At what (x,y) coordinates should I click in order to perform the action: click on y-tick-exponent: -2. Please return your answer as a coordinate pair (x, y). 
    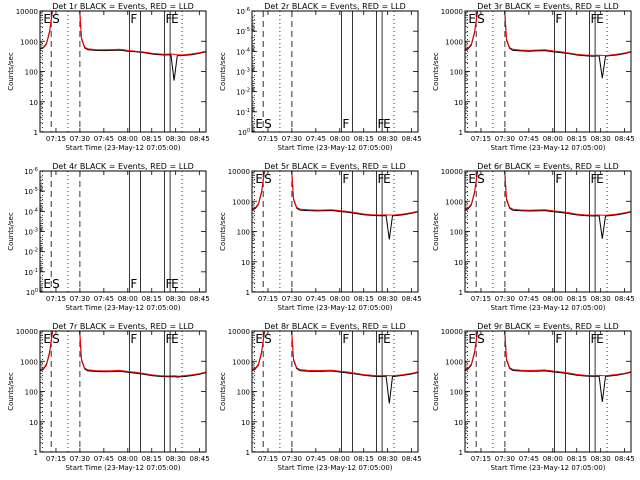
    Looking at the image, I should click on (247, 91).